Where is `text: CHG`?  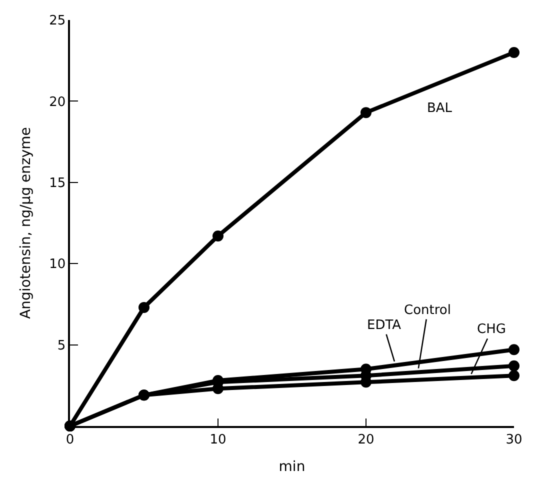 text: CHG is located at coordinates (491, 329).